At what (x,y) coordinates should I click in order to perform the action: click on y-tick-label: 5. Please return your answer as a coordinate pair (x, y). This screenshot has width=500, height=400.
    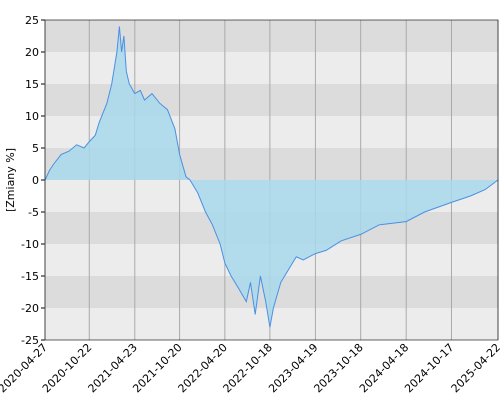
    Looking at the image, I should click on (35, 148).